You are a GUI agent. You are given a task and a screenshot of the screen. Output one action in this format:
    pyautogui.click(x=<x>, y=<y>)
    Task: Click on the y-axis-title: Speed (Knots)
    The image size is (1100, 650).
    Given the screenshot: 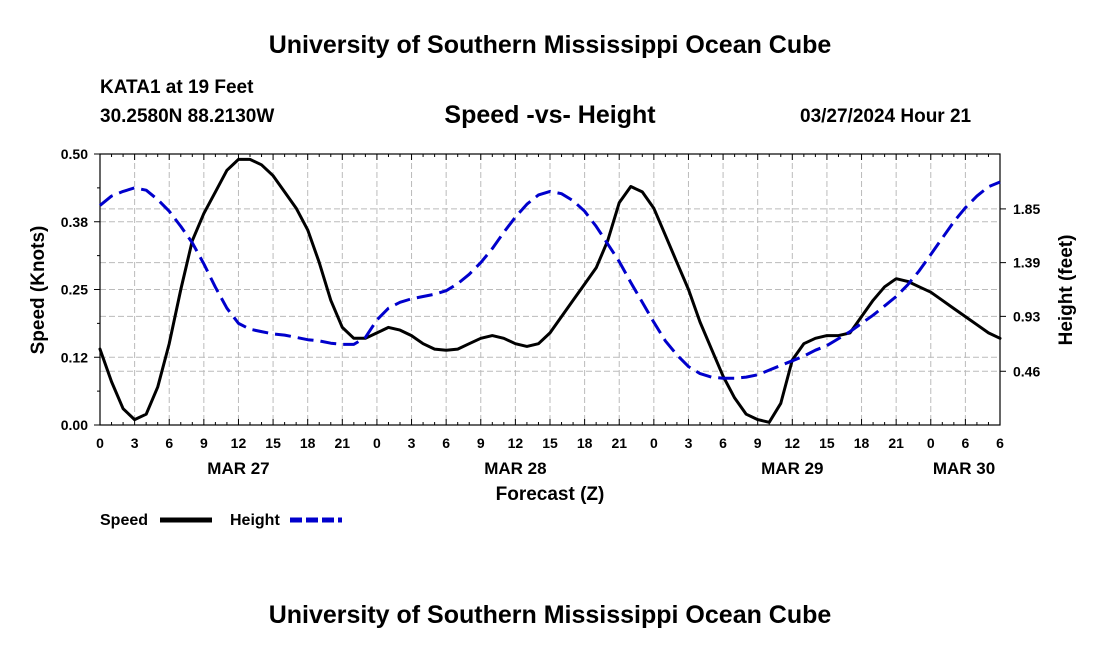 What is the action you would take?
    pyautogui.click(x=38, y=290)
    